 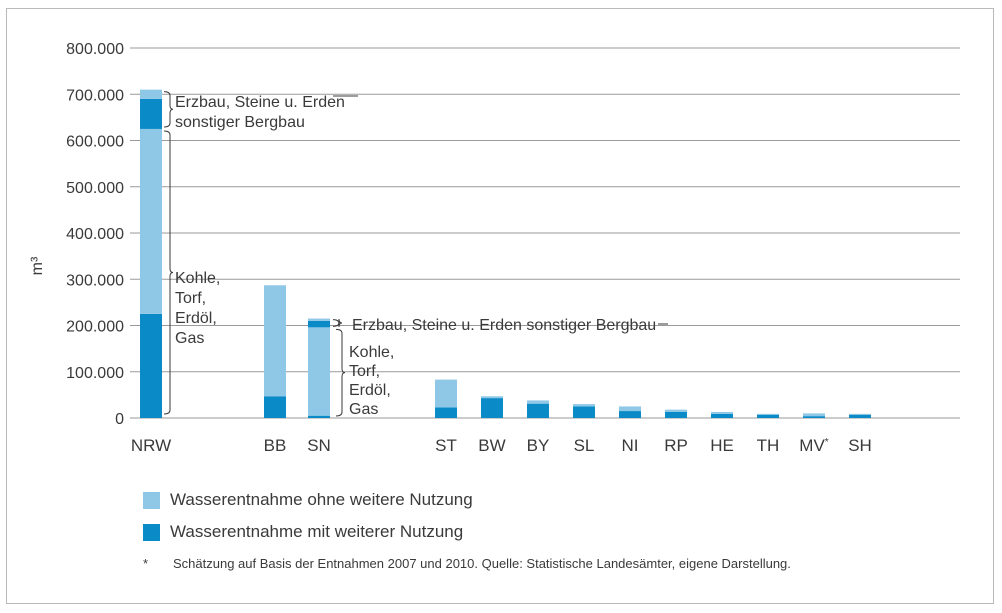 I want to click on bar-segment-mit-th, so click(x=768, y=416).